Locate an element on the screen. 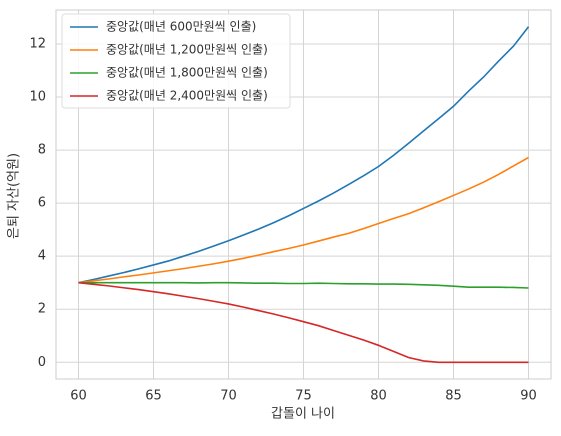 The image size is (561, 436). y-tick-label: 0 is located at coordinates (42, 362).